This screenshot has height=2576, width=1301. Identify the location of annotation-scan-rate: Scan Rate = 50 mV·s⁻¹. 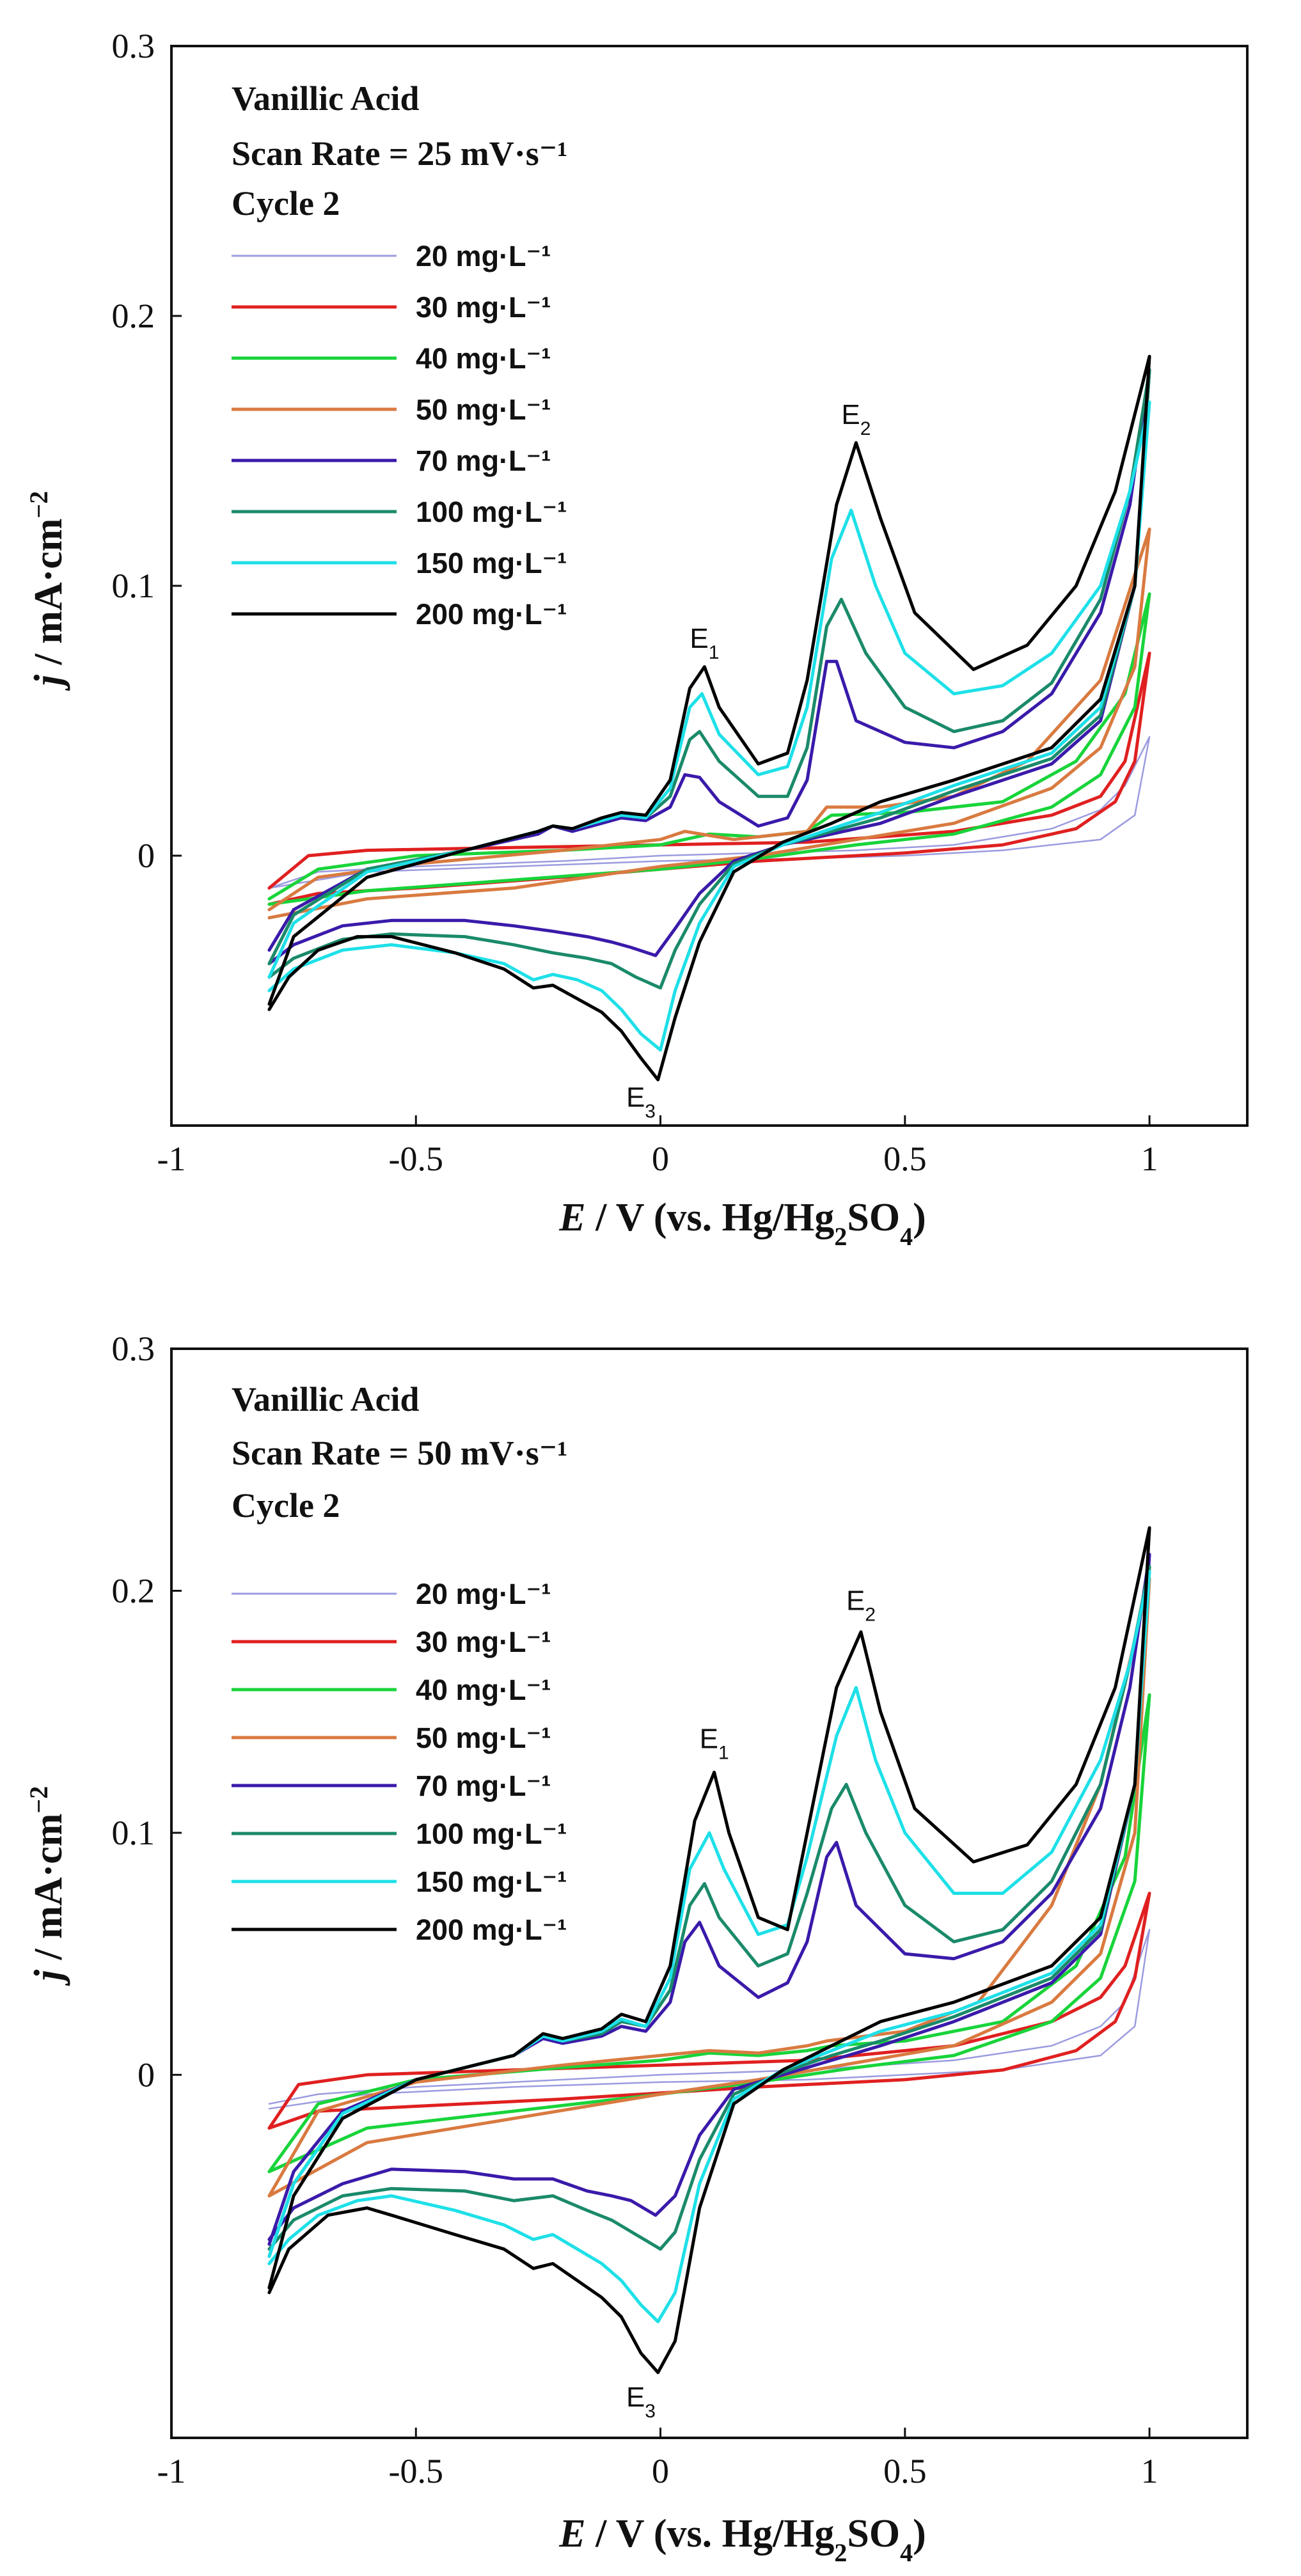
(400, 1453).